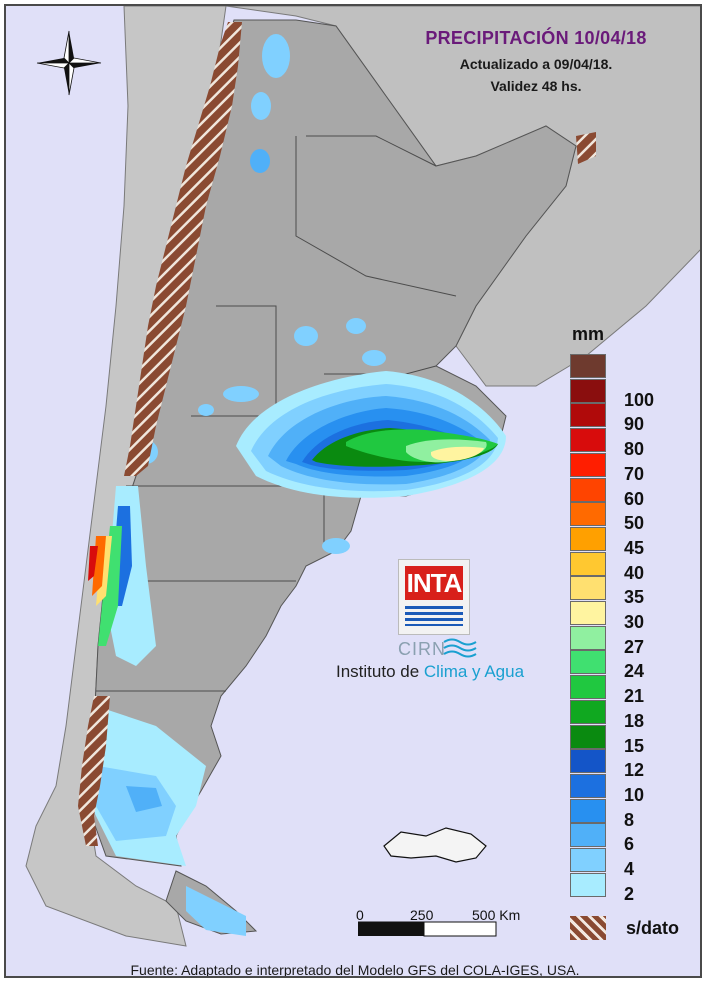 The height and width of the screenshot is (984, 708). What do you see at coordinates (634, 646) in the screenshot?
I see `legend-label: 27` at bounding box center [634, 646].